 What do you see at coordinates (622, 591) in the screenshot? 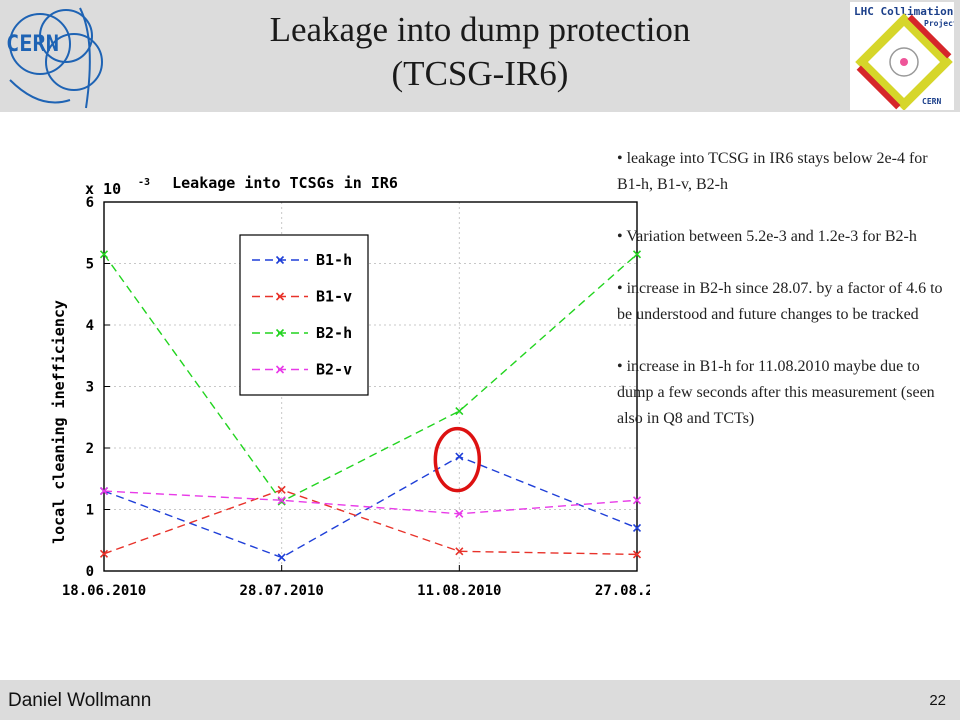
I see `x-tick-label: 27.08.2010` at bounding box center [622, 591].